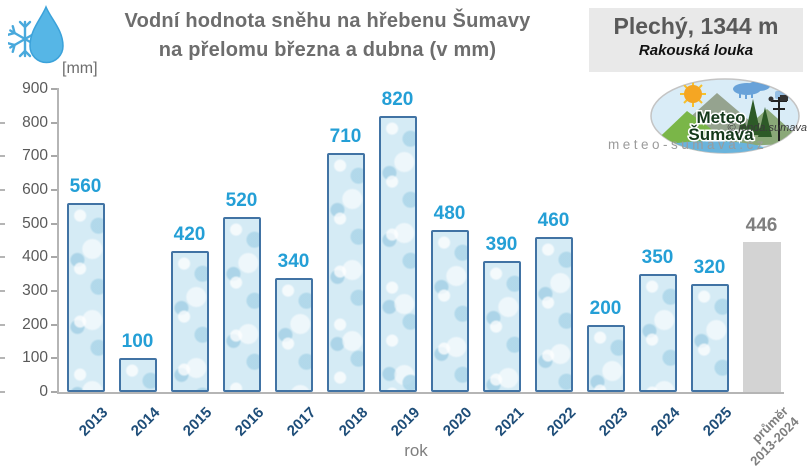 The width and height of the screenshot is (811, 476). Describe the element at coordinates (35, 122) in the screenshot. I see `y-tick-label: 800` at that location.